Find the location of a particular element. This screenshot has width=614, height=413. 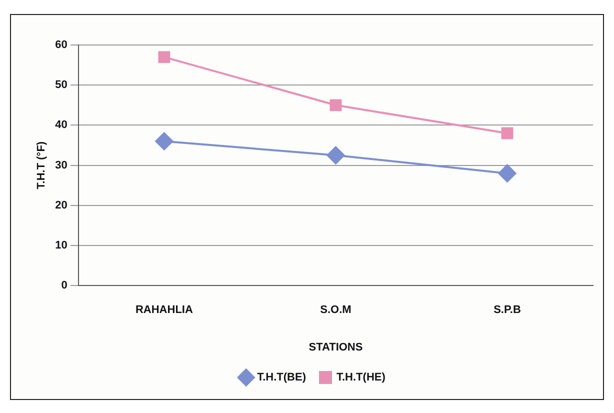

x-tick-label: RAHAHLIA is located at coordinates (164, 310).